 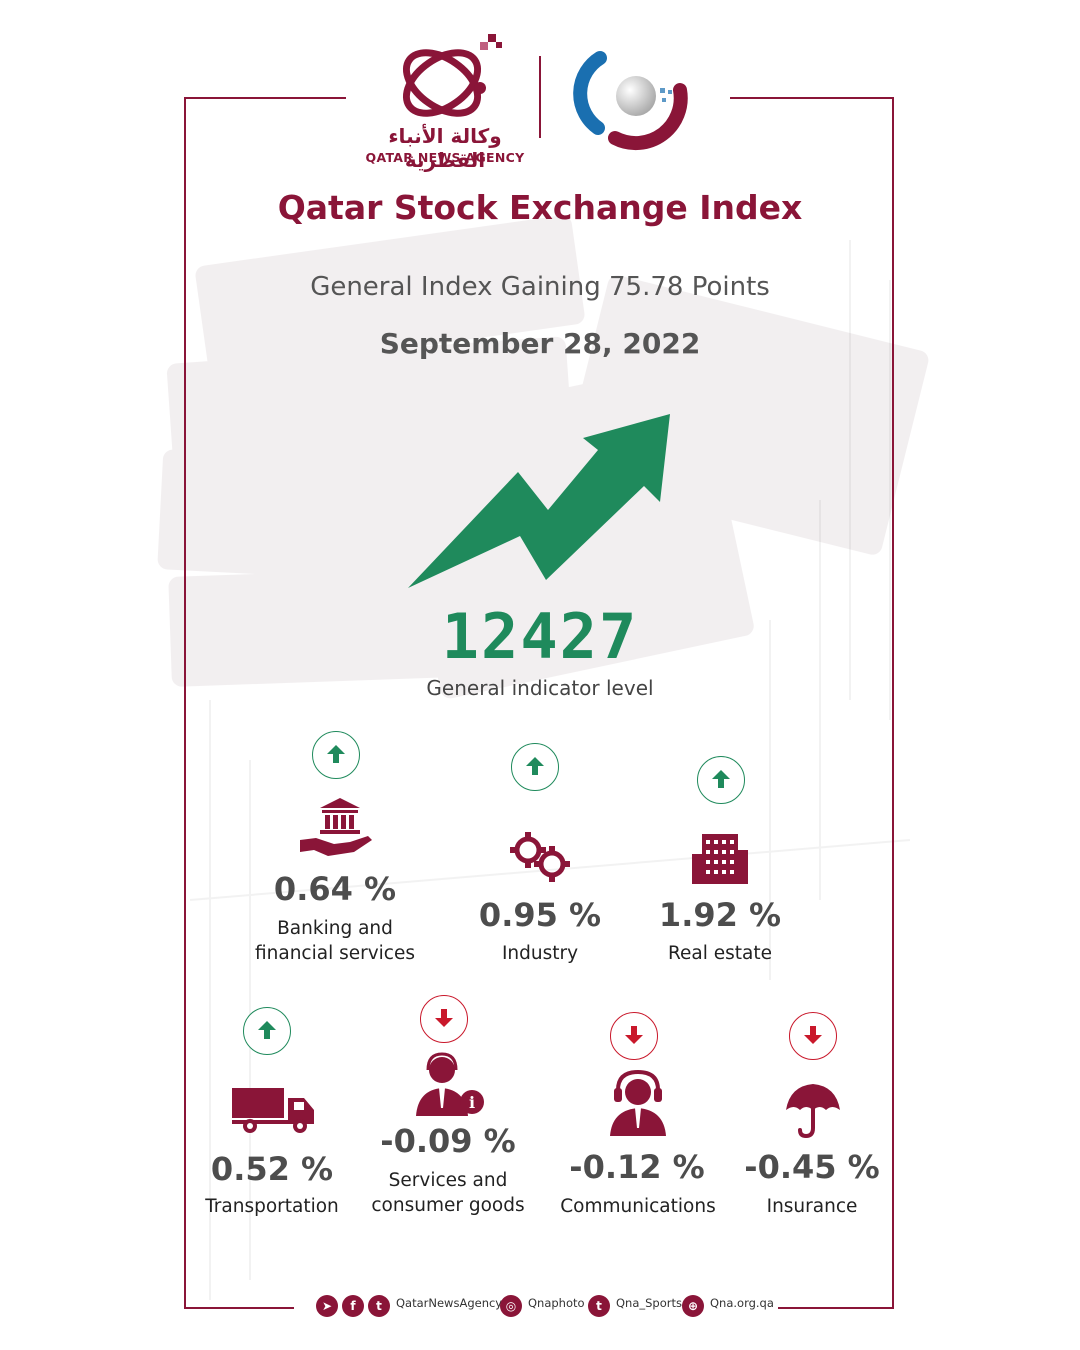 I want to click on report-date: September 28, 2022, so click(x=540, y=343).